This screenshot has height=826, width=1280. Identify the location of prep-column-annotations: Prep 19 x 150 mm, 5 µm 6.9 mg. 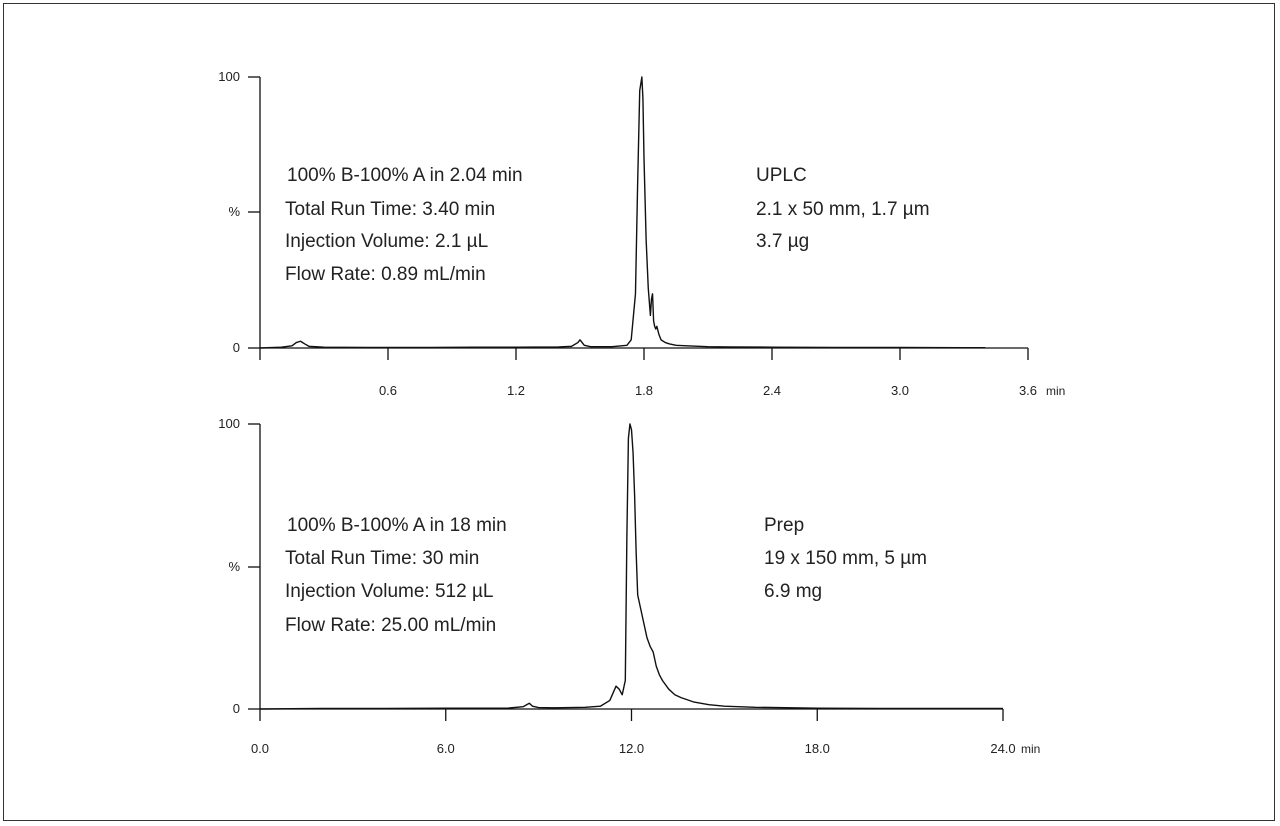
(845, 558).